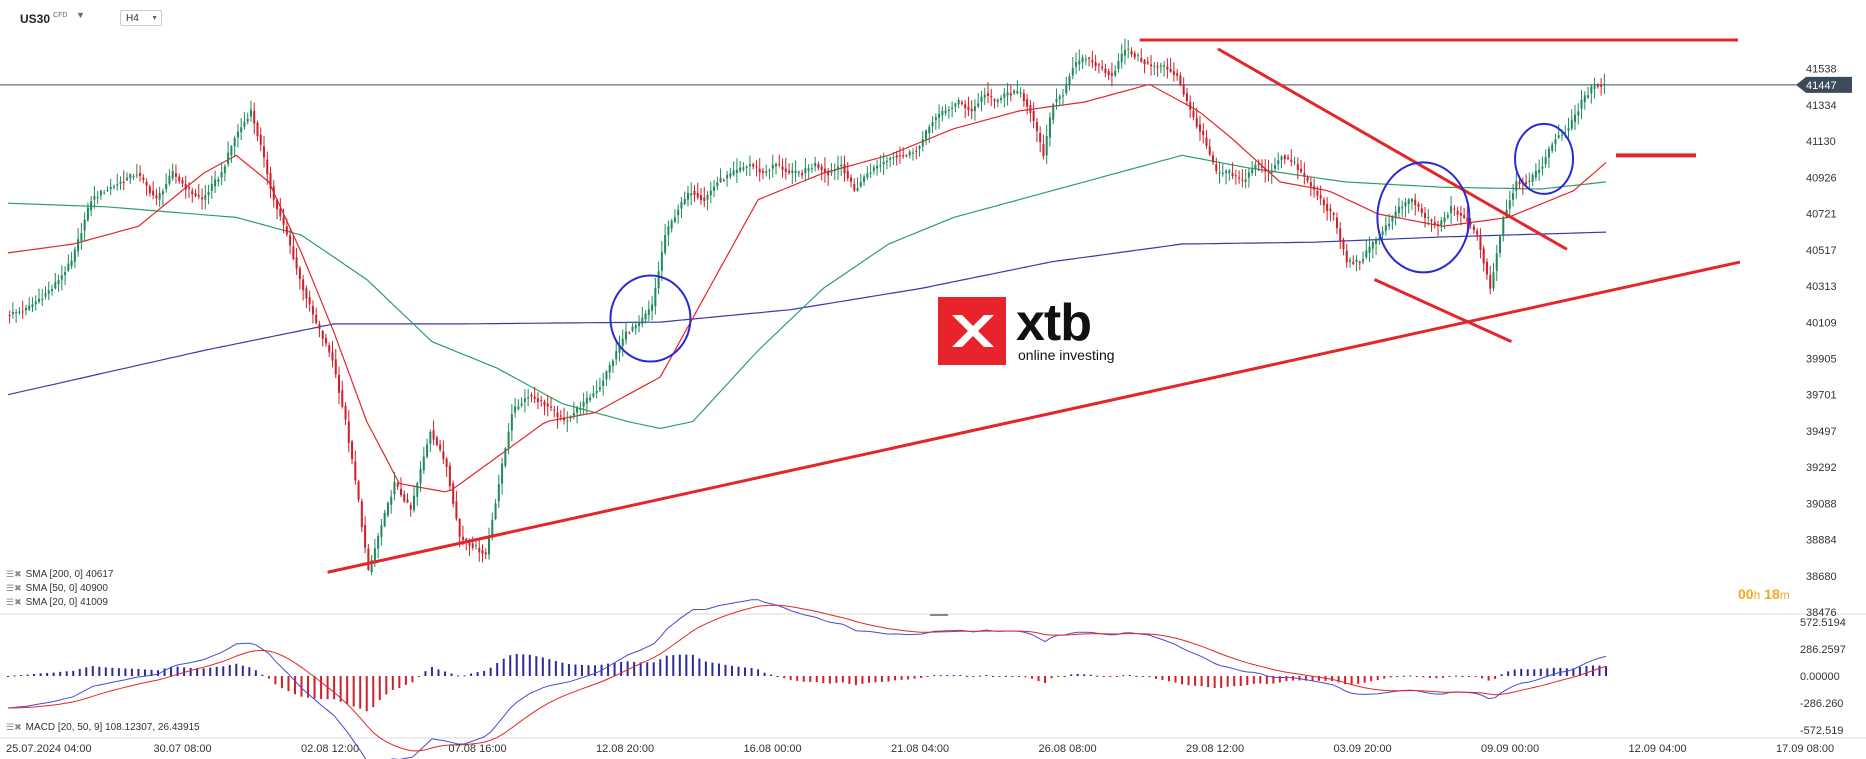 This screenshot has height=759, width=1866. I want to click on y-tick-label: 40313, so click(1821, 287).